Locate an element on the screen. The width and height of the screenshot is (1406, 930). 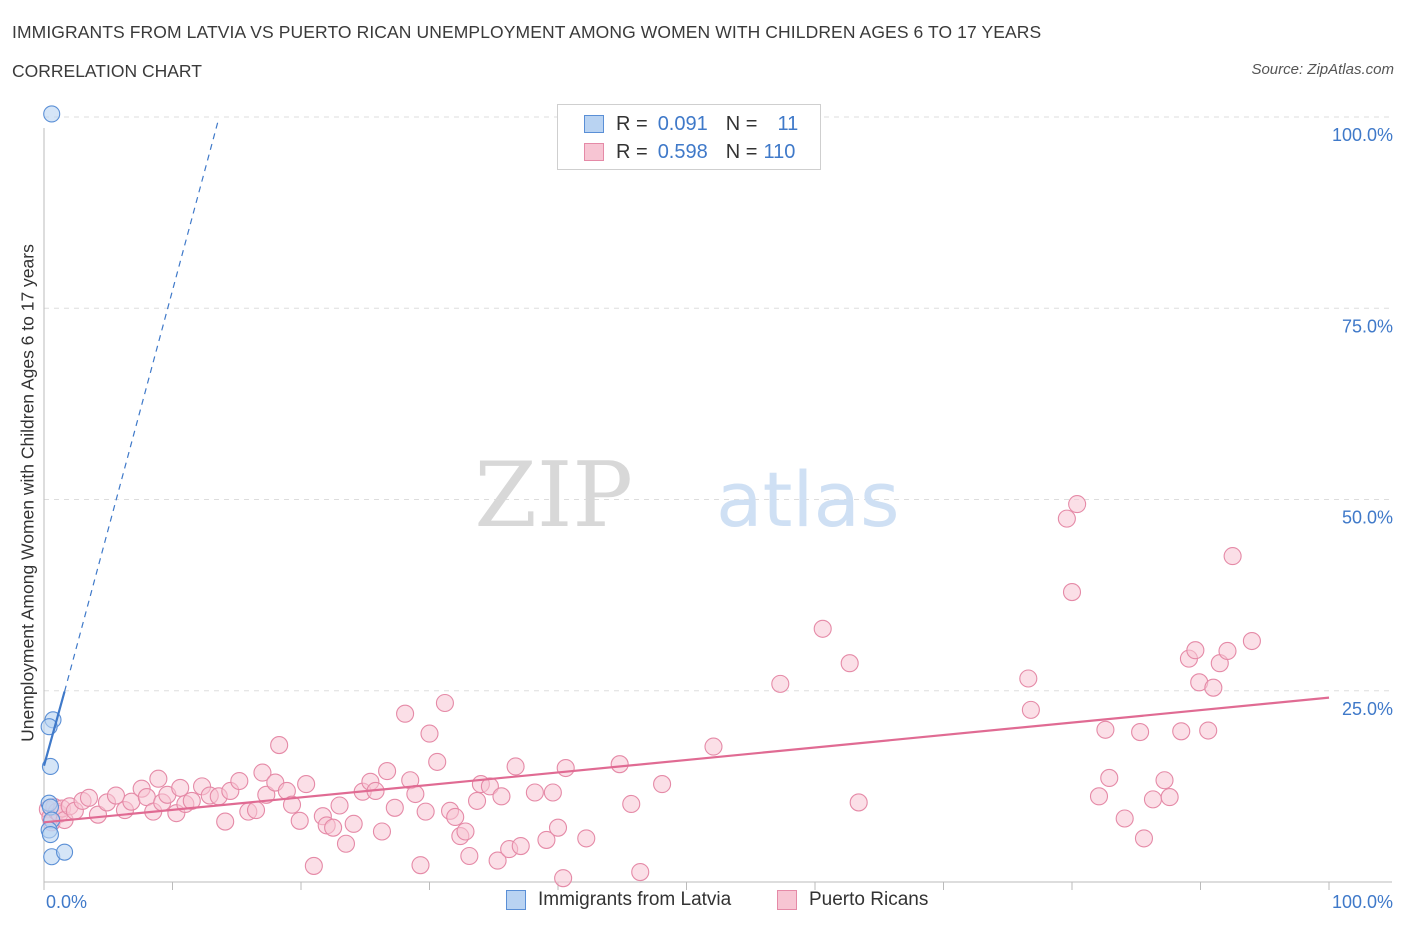
legend-row-latvia: R = 0.091 N = 11 is located at coordinates (691, 124).